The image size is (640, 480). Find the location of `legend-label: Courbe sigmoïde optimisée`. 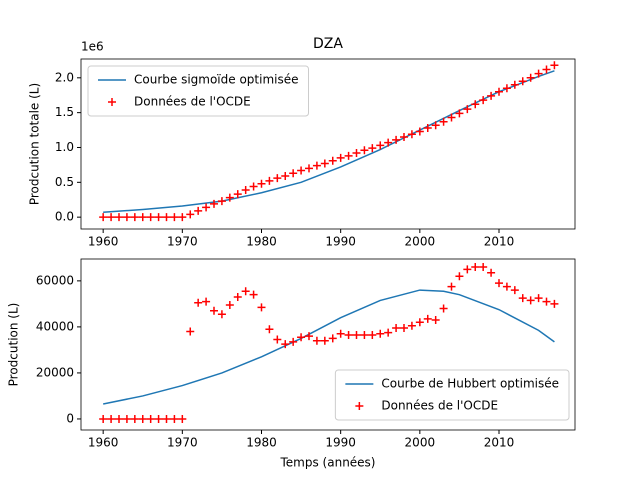

legend-label: Courbe sigmoïde optimisée is located at coordinates (216, 80).